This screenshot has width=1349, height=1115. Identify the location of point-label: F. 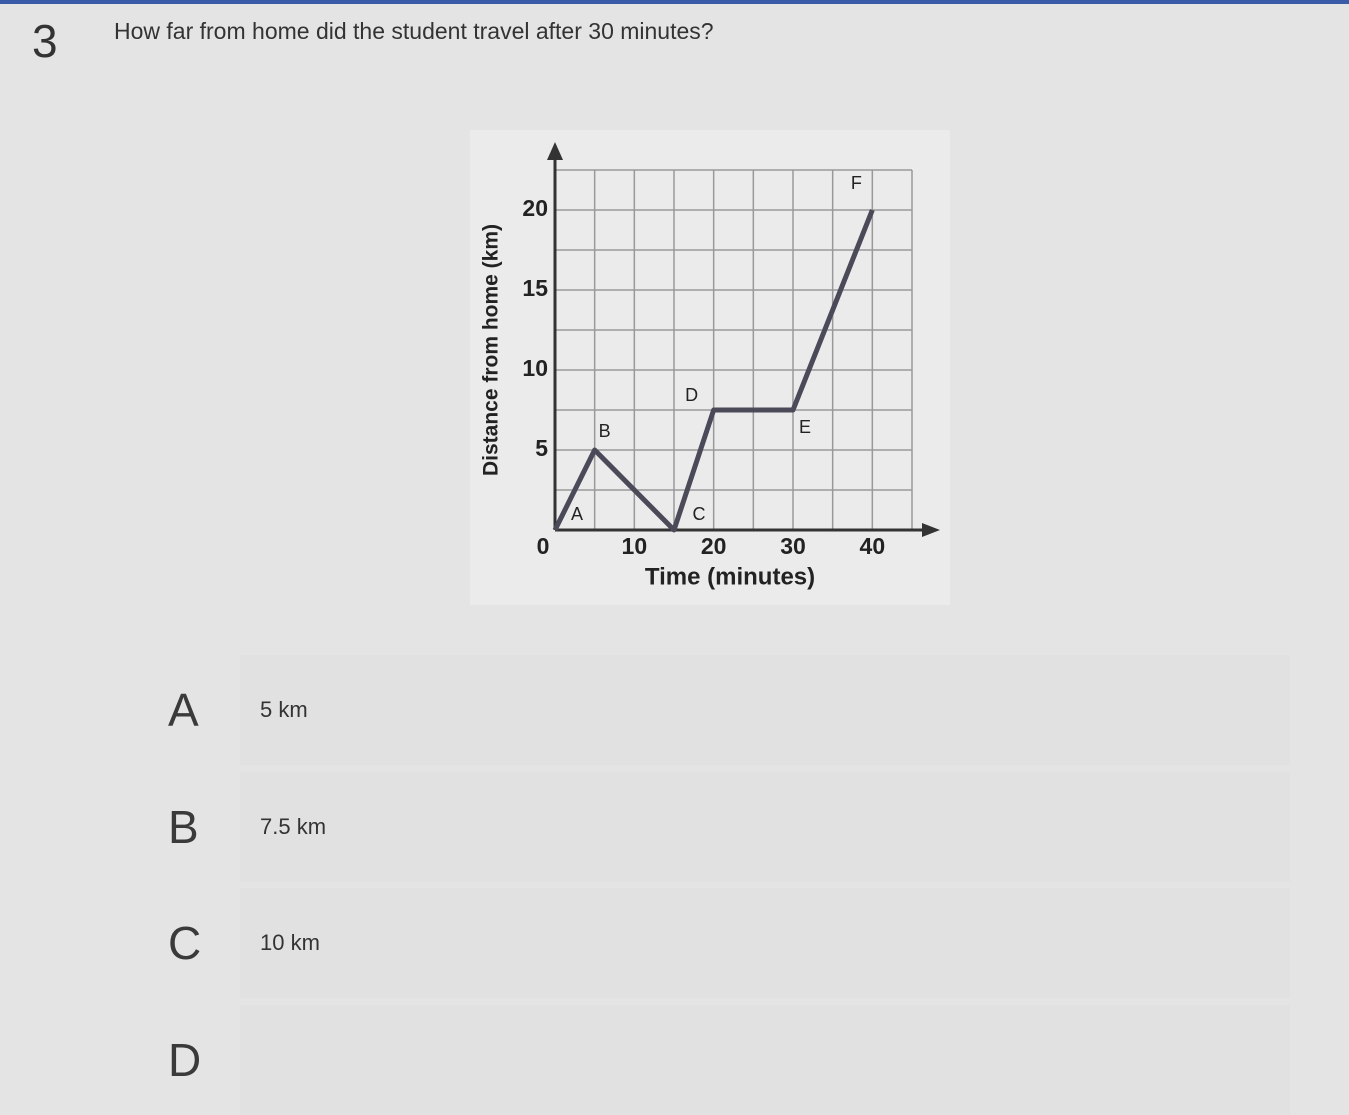
(856, 183).